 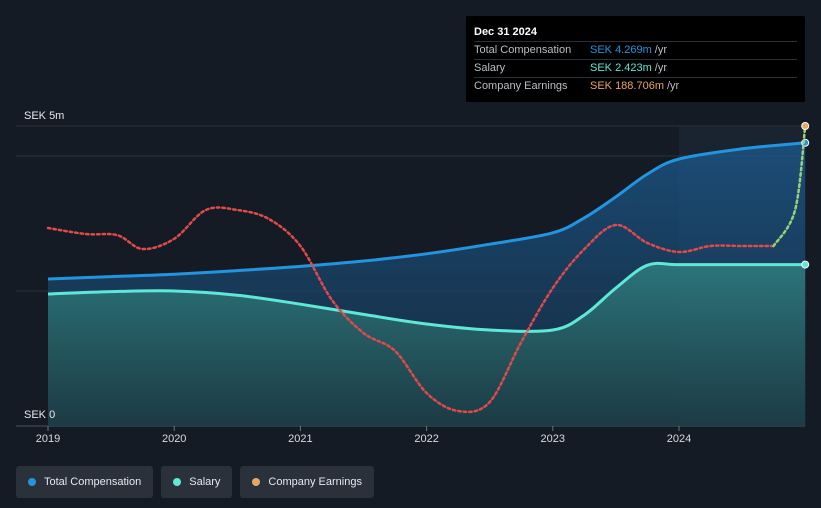 What do you see at coordinates (523, 50) in the screenshot?
I see `tooltip-row-label: Total Compensation` at bounding box center [523, 50].